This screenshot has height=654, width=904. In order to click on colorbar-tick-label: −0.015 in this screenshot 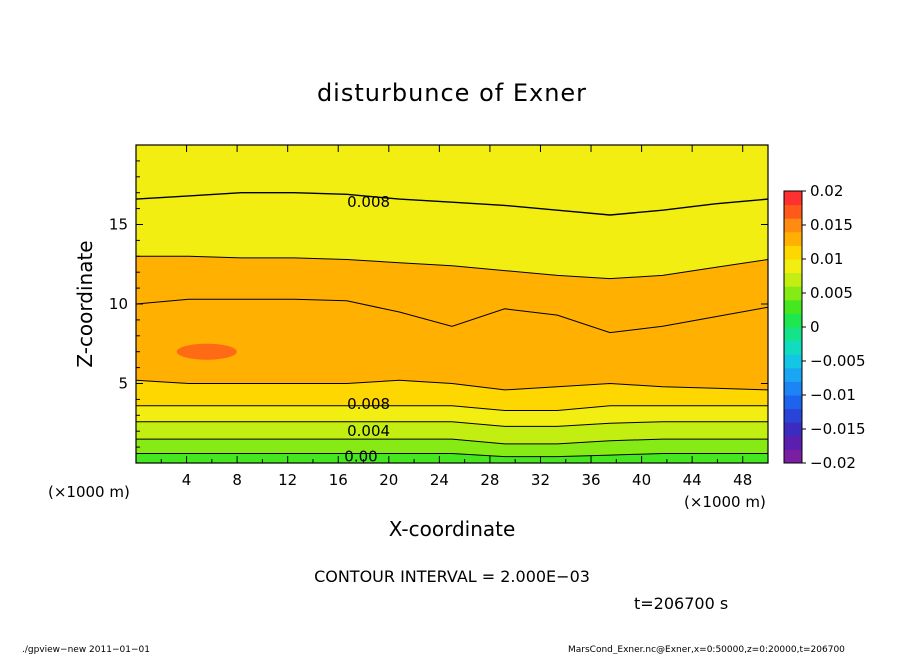, I will do `click(838, 429)`.